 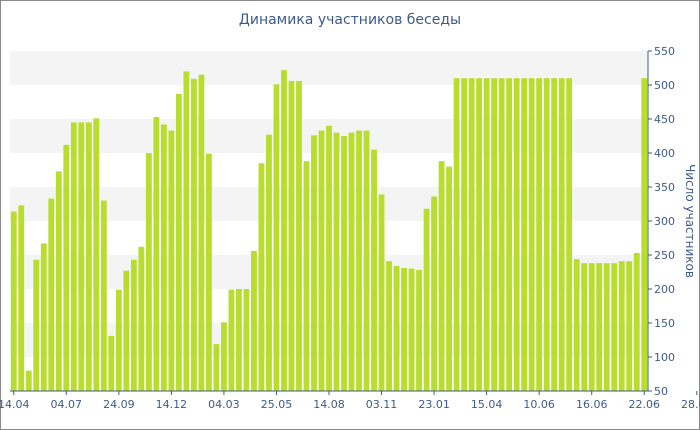 I want to click on y-tick-label: 400, so click(x=664, y=153).